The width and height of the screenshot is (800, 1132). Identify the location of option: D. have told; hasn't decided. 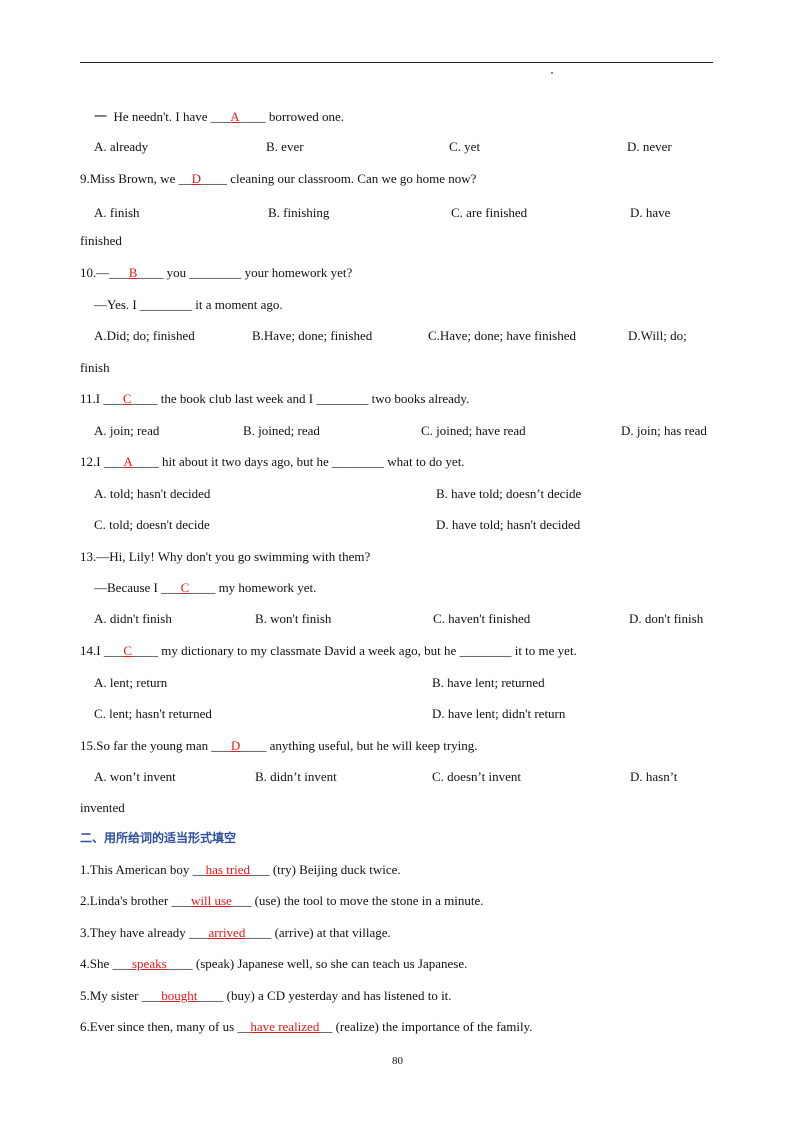
(508, 524).